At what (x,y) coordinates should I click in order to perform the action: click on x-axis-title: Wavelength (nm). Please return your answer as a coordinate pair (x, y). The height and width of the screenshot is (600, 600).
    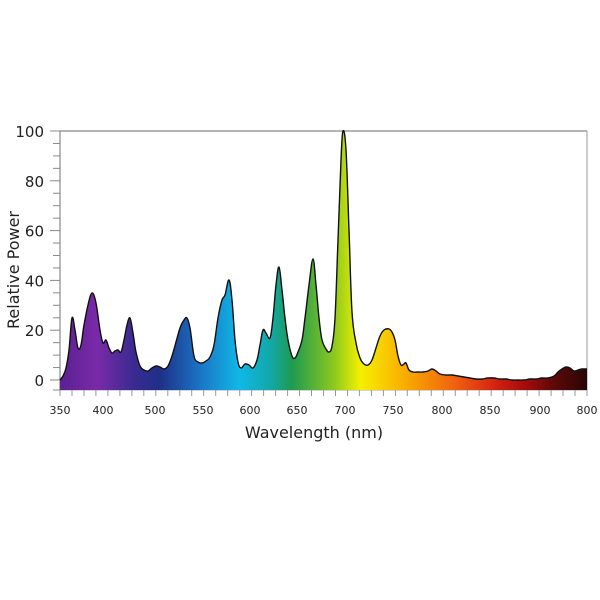
    Looking at the image, I should click on (314, 432).